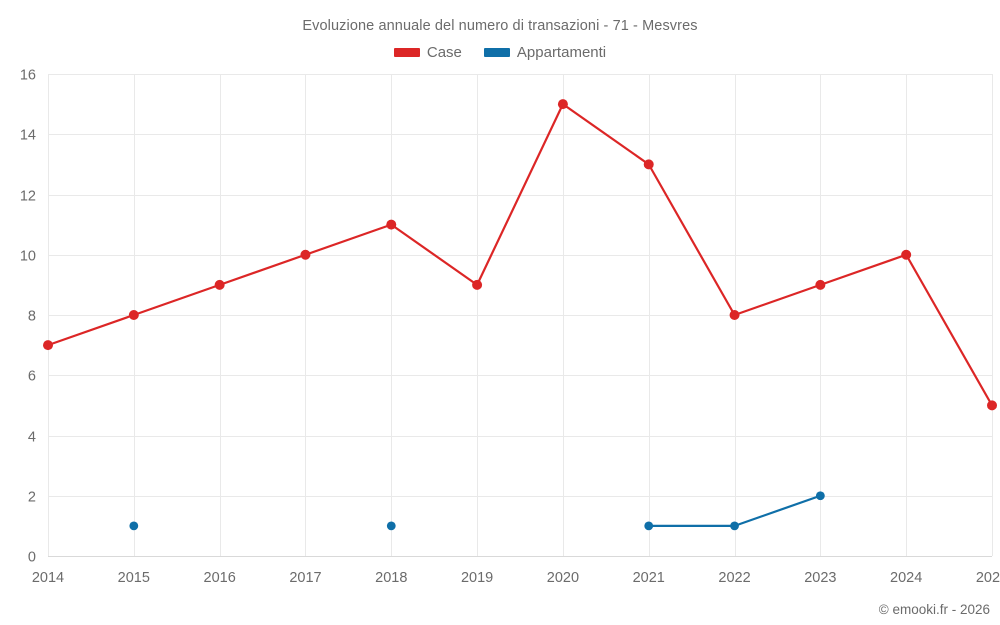  I want to click on x-axis-tick-label: 2019, so click(477, 578).